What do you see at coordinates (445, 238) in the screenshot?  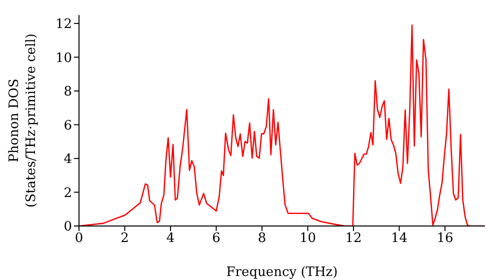 I see `x-tick-label: 16` at bounding box center [445, 238].